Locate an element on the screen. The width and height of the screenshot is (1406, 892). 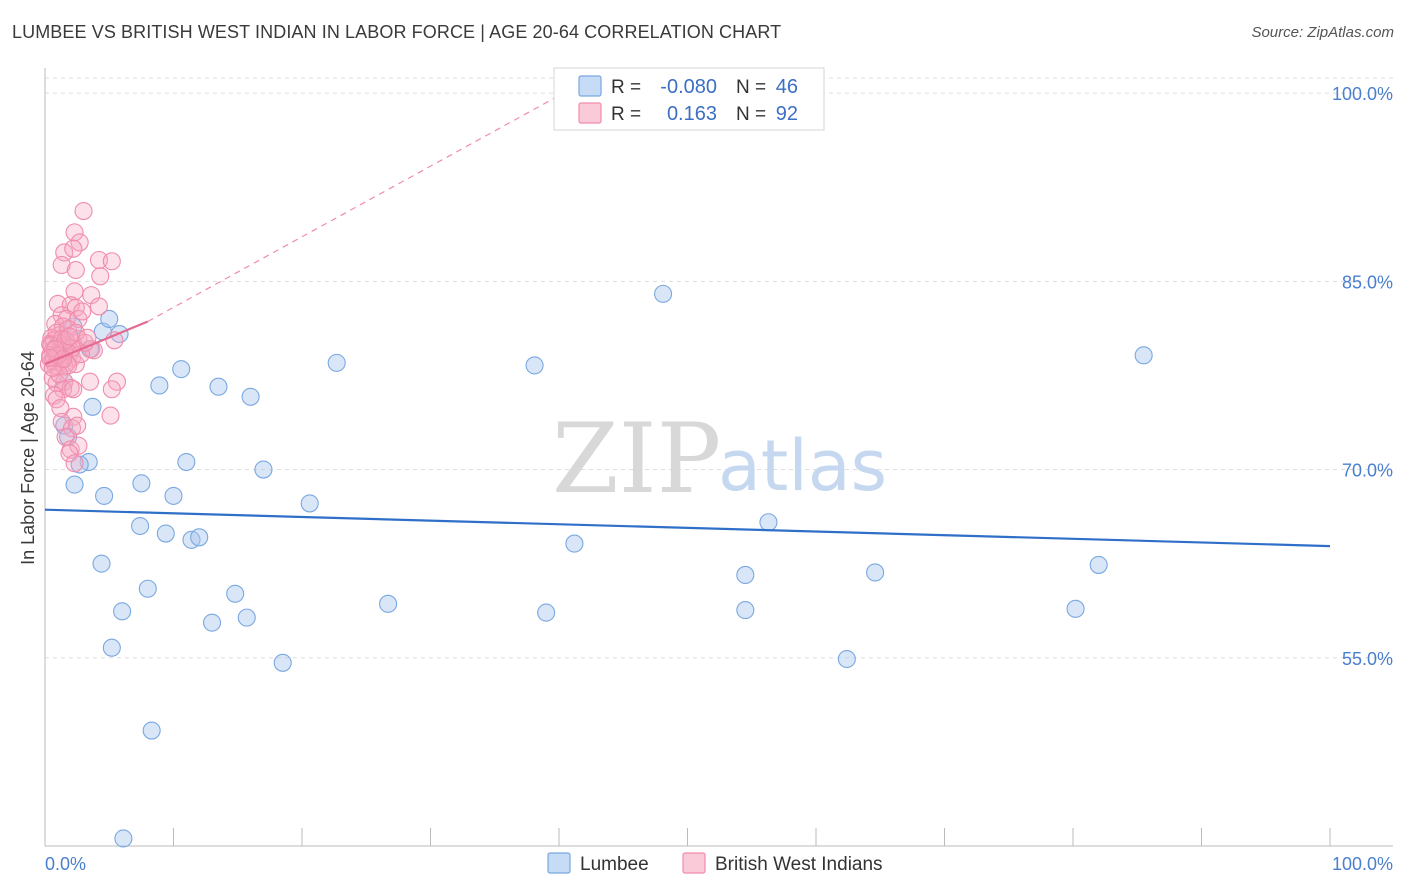
bwi-trend-extension is located at coordinates (353, 209).